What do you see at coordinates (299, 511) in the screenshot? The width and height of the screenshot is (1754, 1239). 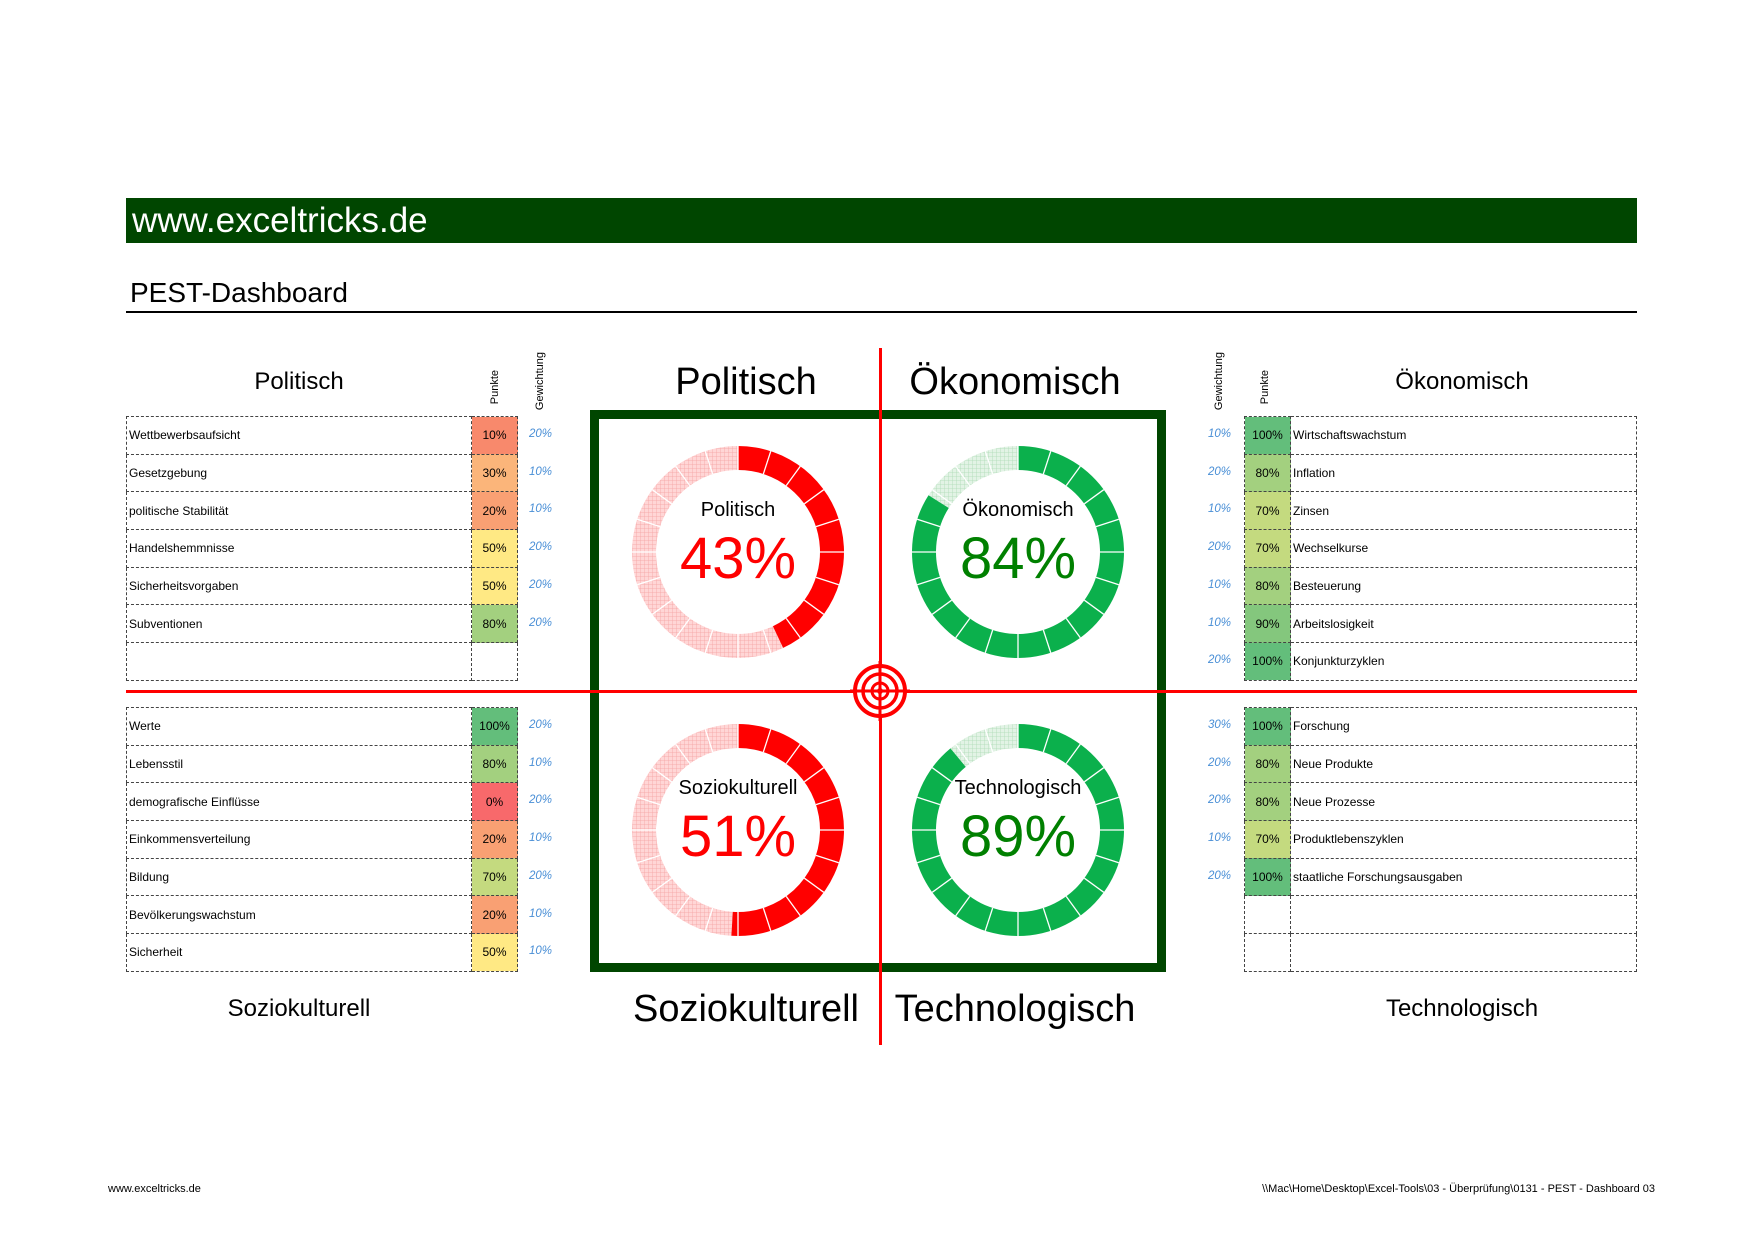 I see `factor-label: politische Stabilität` at bounding box center [299, 511].